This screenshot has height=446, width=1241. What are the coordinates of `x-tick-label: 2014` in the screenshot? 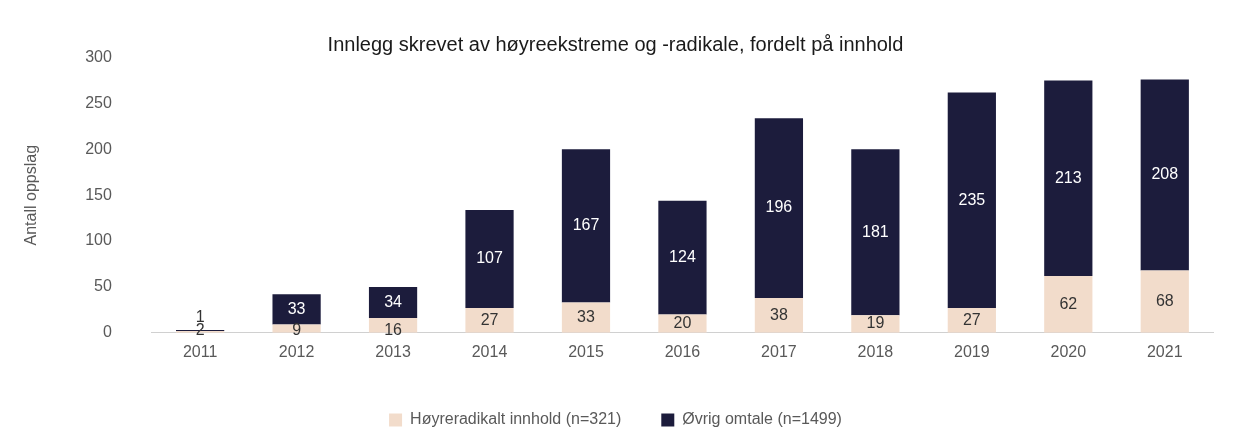 It's located at (489, 351).